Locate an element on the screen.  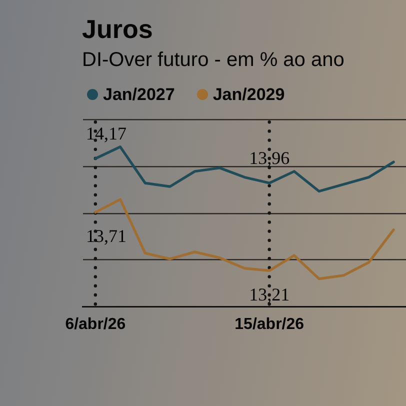
legend-label: Jan/2027 is located at coordinates (139, 94).